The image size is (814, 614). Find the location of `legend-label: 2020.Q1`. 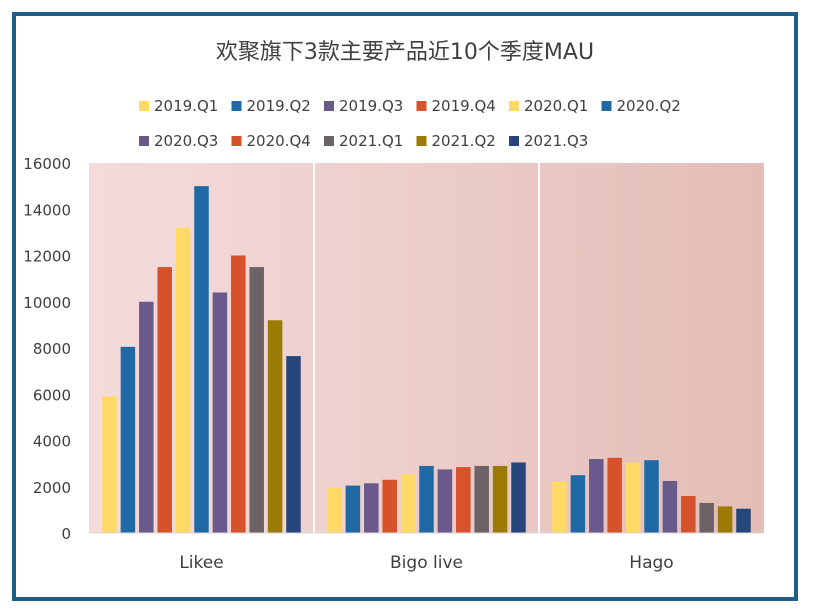

legend-label: 2020.Q1 is located at coordinates (556, 106).